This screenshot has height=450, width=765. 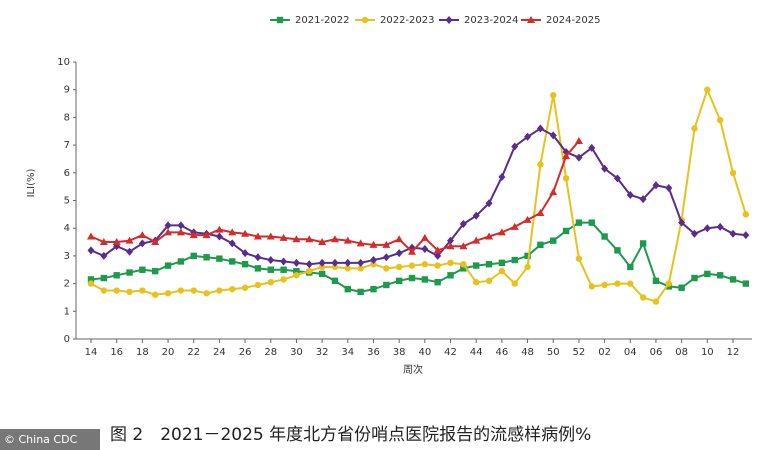 I want to click on x-tick-label: 36, so click(x=373, y=352).